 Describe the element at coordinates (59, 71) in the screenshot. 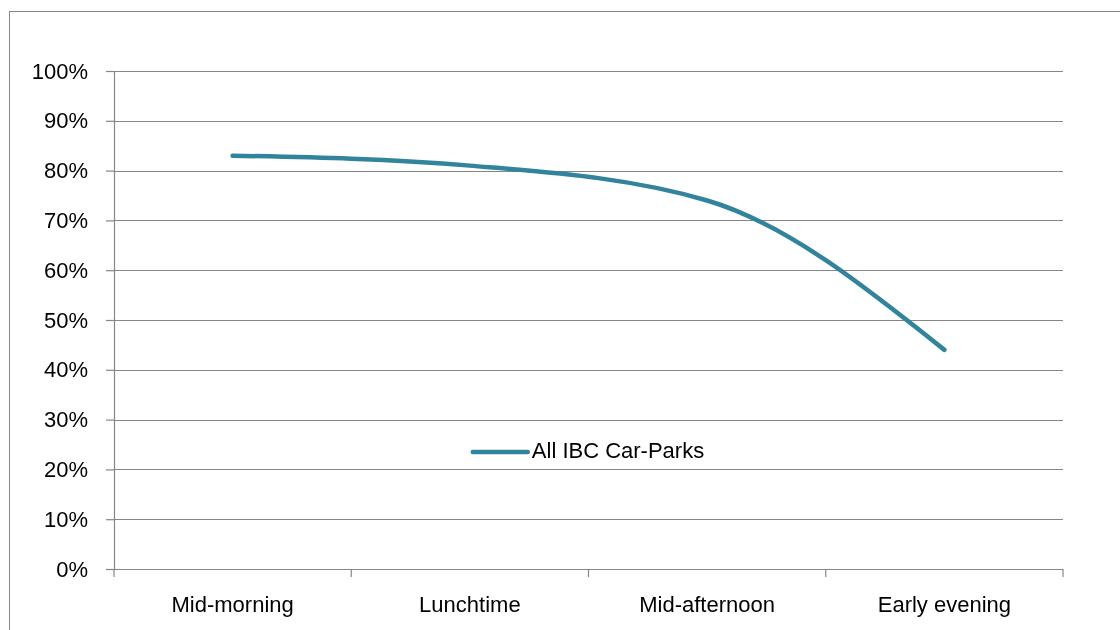

I see `y-tick-label: 100%` at that location.